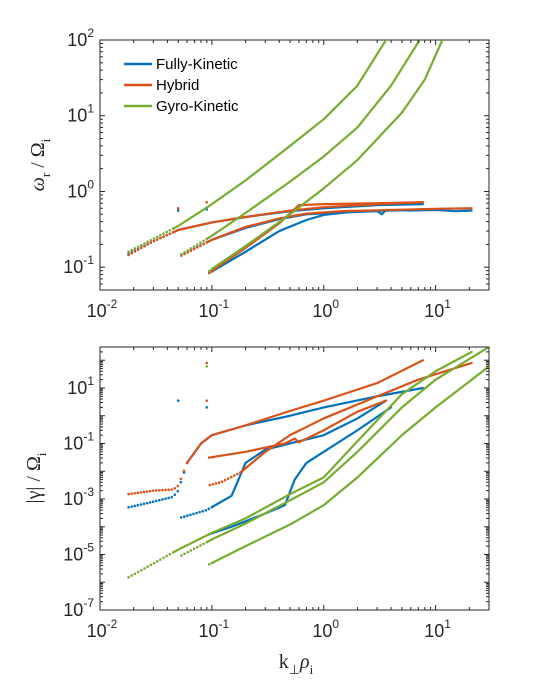 This screenshot has height=686, width=545. What do you see at coordinates (80, 38) in the screenshot?
I see `frequency-y-tick-label: 10²` at bounding box center [80, 38].